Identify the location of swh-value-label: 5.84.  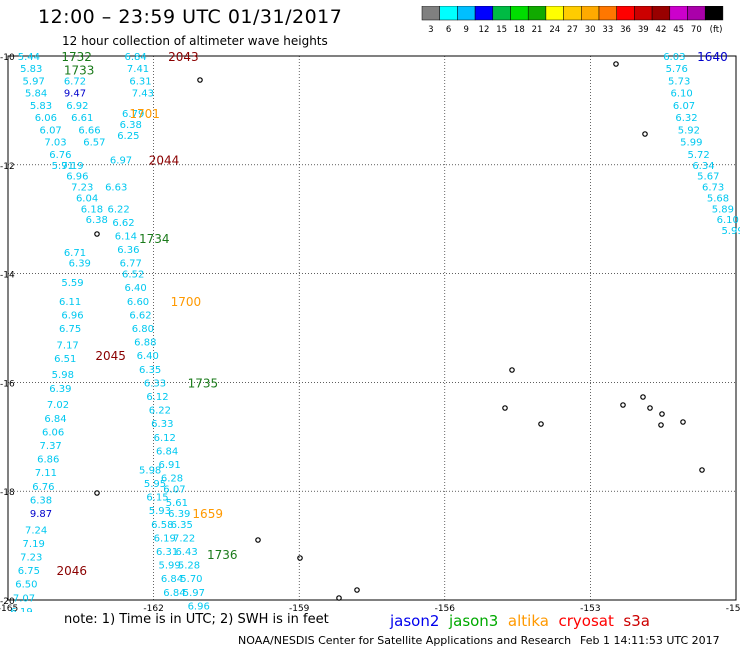
(36, 93).